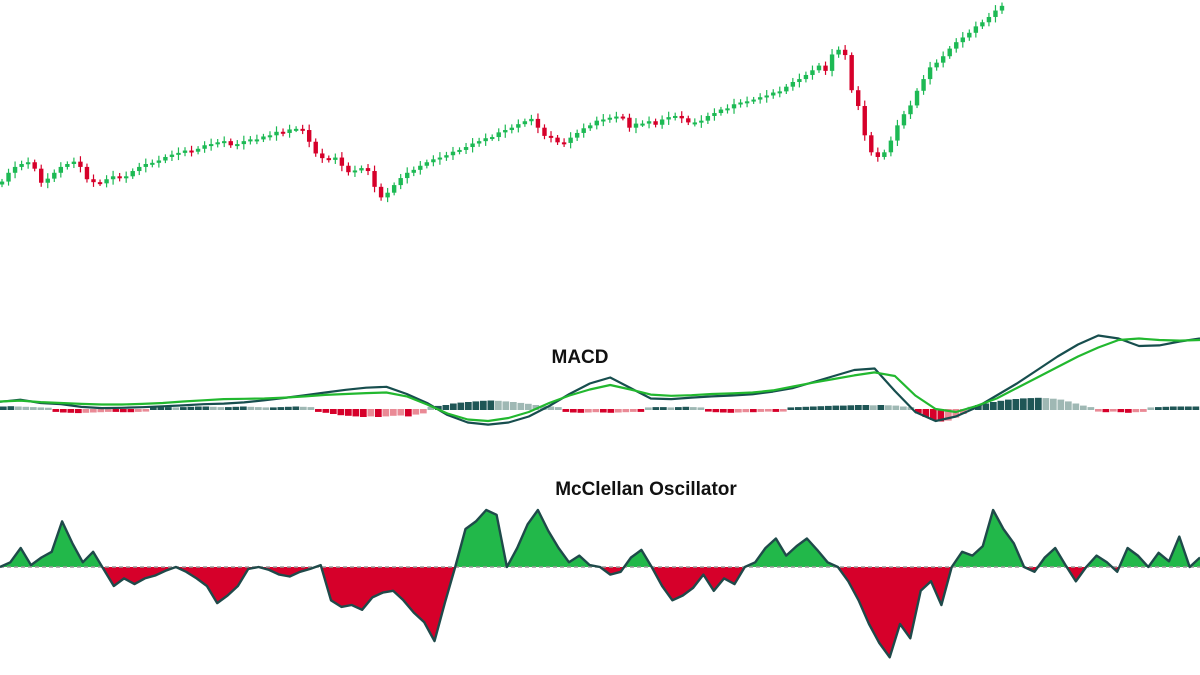  Describe the element at coordinates (580, 357) in the screenshot. I see `macd-panel-title: MACD` at that location.